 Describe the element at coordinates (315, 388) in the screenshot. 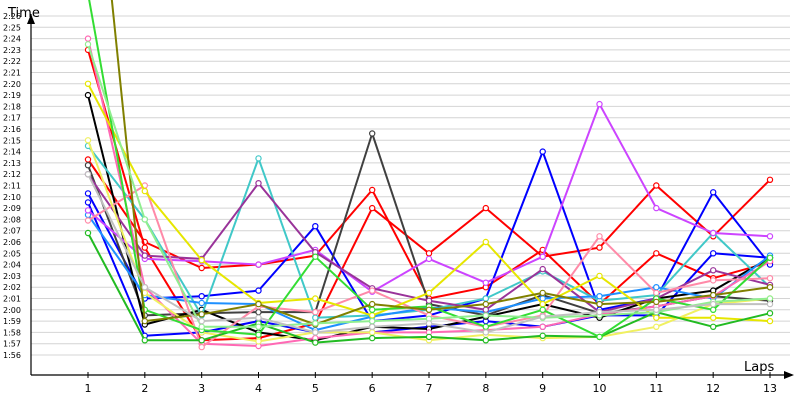

I see `x-tick-label: 5` at that location.